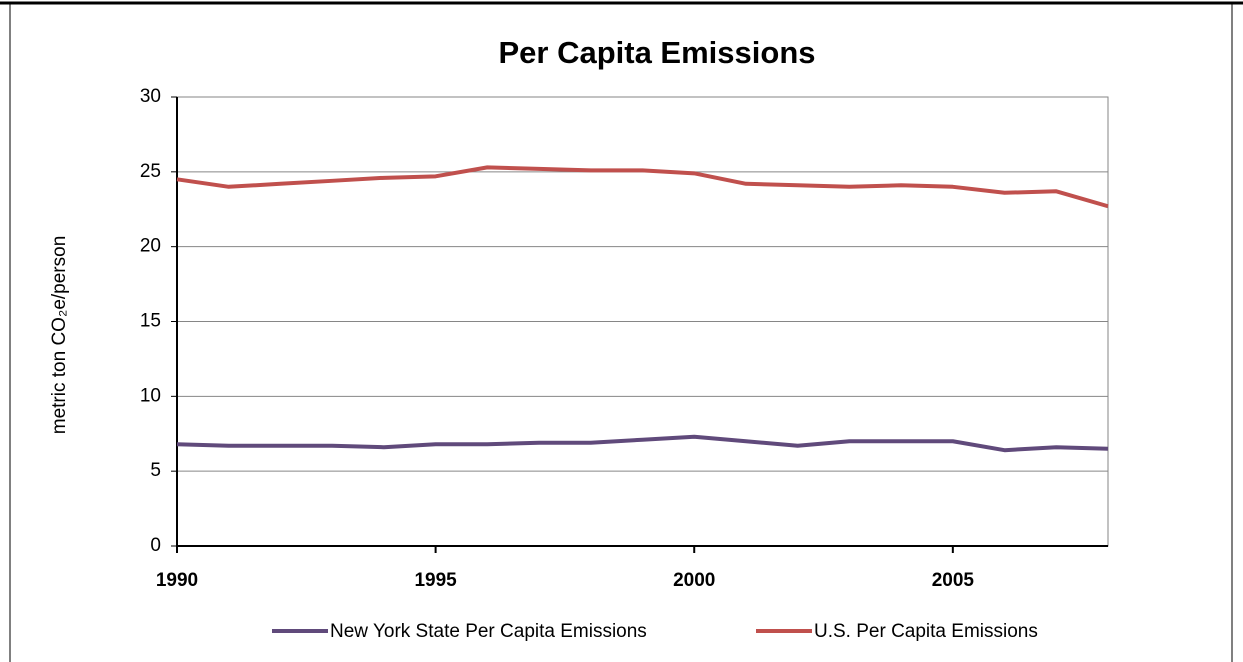  Describe the element at coordinates (656, 52) in the screenshot. I see `chart-title: Per Capita Emissions` at that location.